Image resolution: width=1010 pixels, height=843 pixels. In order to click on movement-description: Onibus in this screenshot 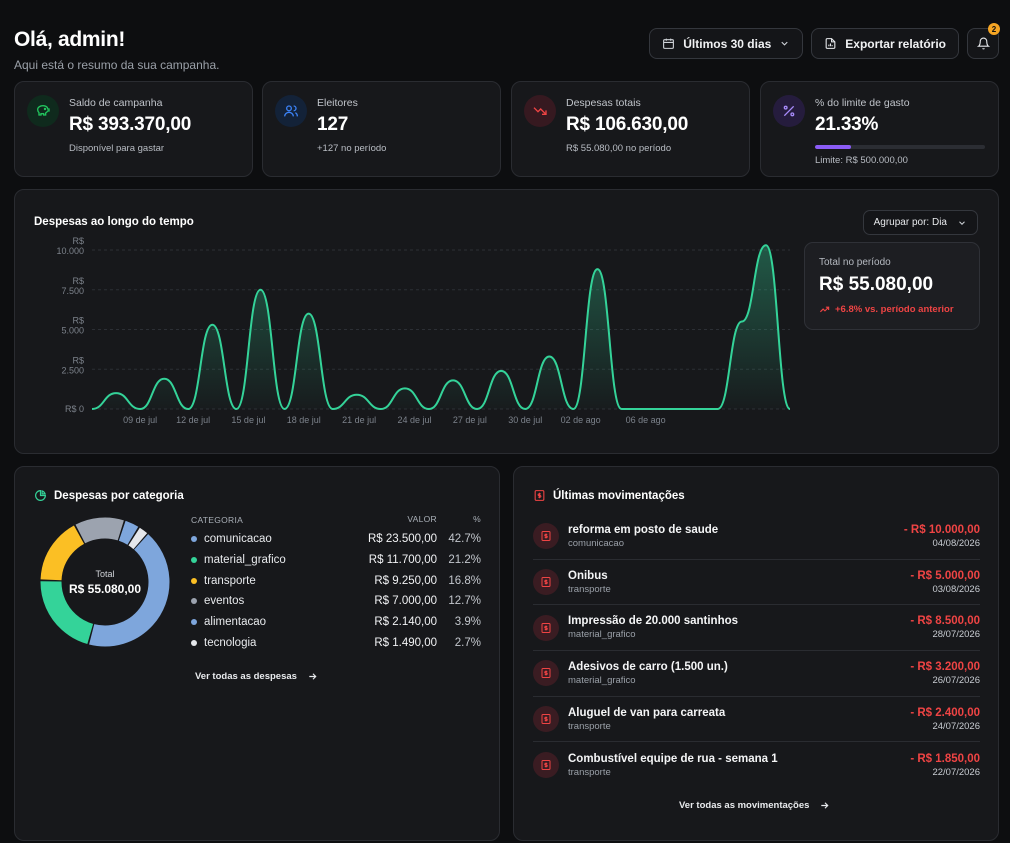, I will do `click(588, 575)`.